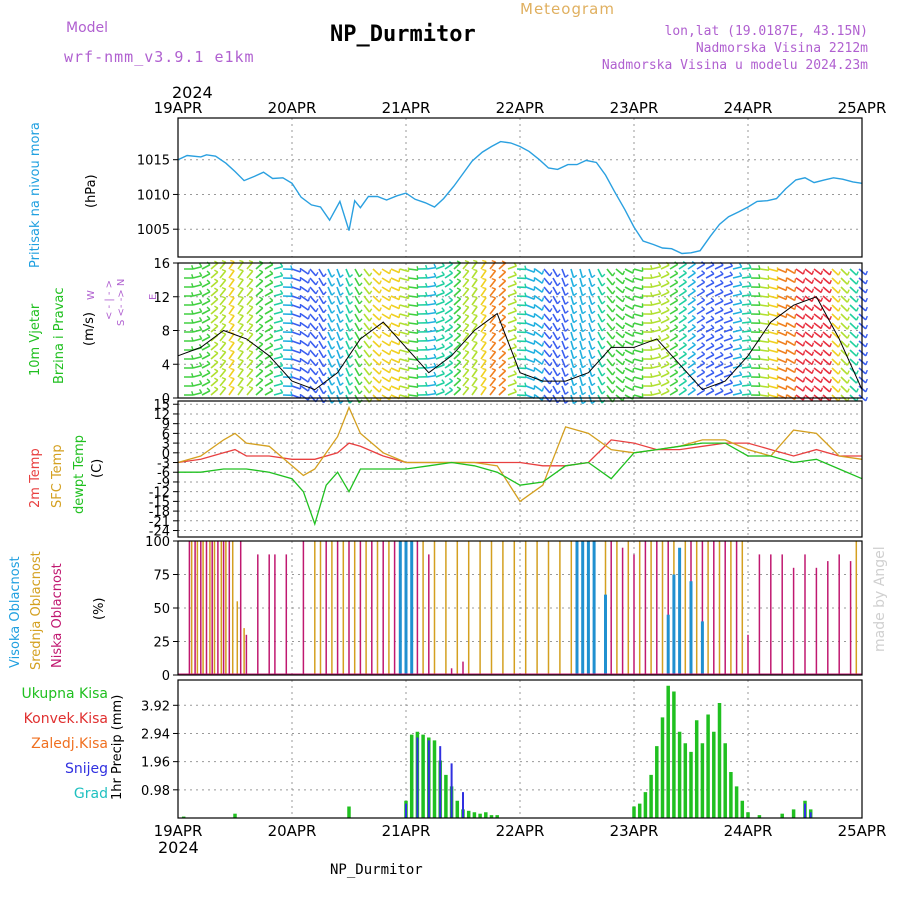 The height and width of the screenshot is (900, 900). What do you see at coordinates (155, 734) in the screenshot?
I see `y-tick-label: 2.94` at bounding box center [155, 734].